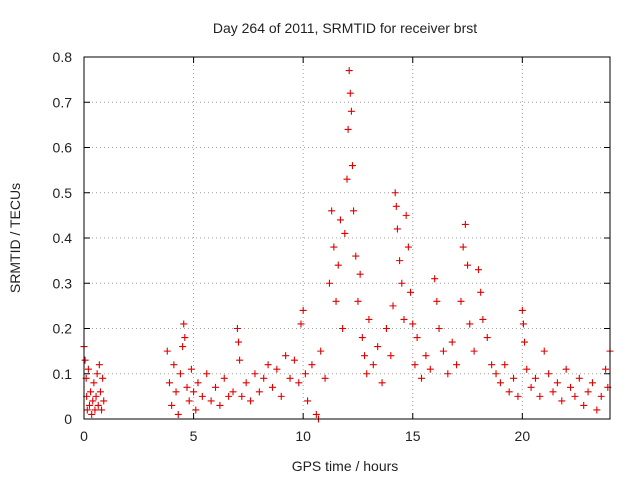 Image resolution: width=640 pixels, height=480 pixels. Describe the element at coordinates (63, 283) in the screenshot. I see `y-tick-label: 0.3` at that location.